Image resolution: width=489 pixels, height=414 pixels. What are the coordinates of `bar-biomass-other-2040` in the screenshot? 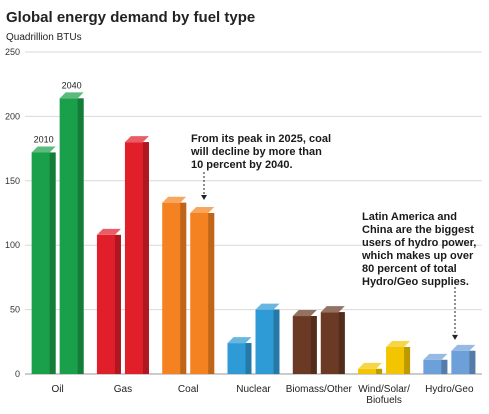 It's located at (332, 340).